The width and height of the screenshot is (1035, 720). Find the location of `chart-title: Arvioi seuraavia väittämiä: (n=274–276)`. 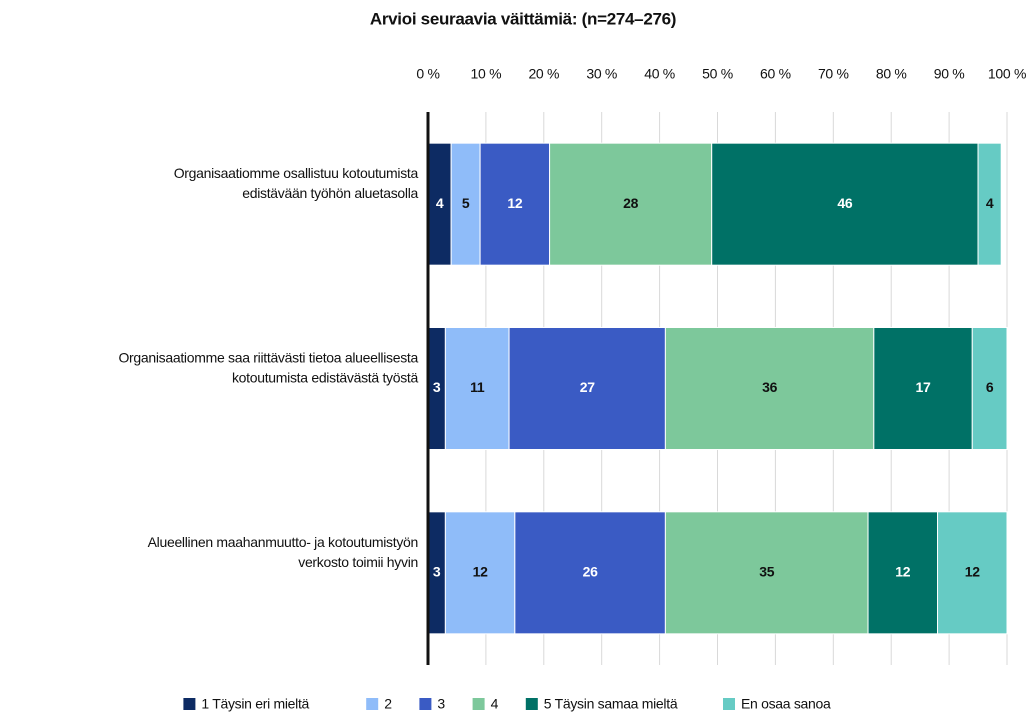

chart-title: Arvioi seuraavia väittämiä: (n=274–276) is located at coordinates (523, 18).